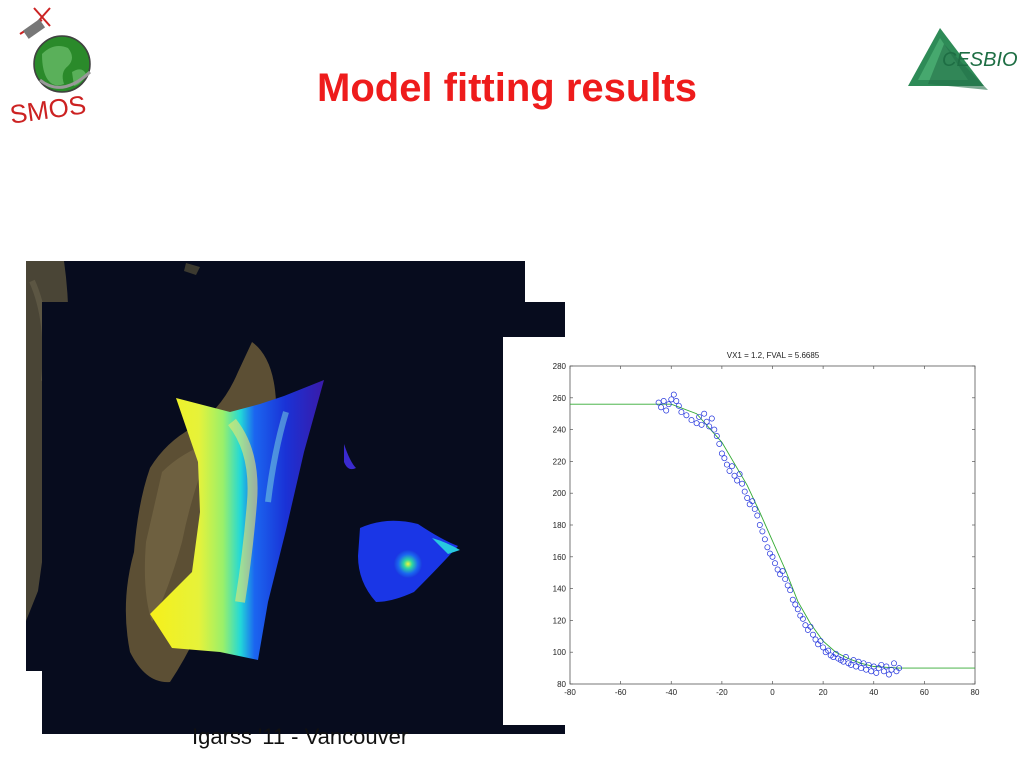  Describe the element at coordinates (671, 692) in the screenshot. I see `x-tick-label: -40` at that location.